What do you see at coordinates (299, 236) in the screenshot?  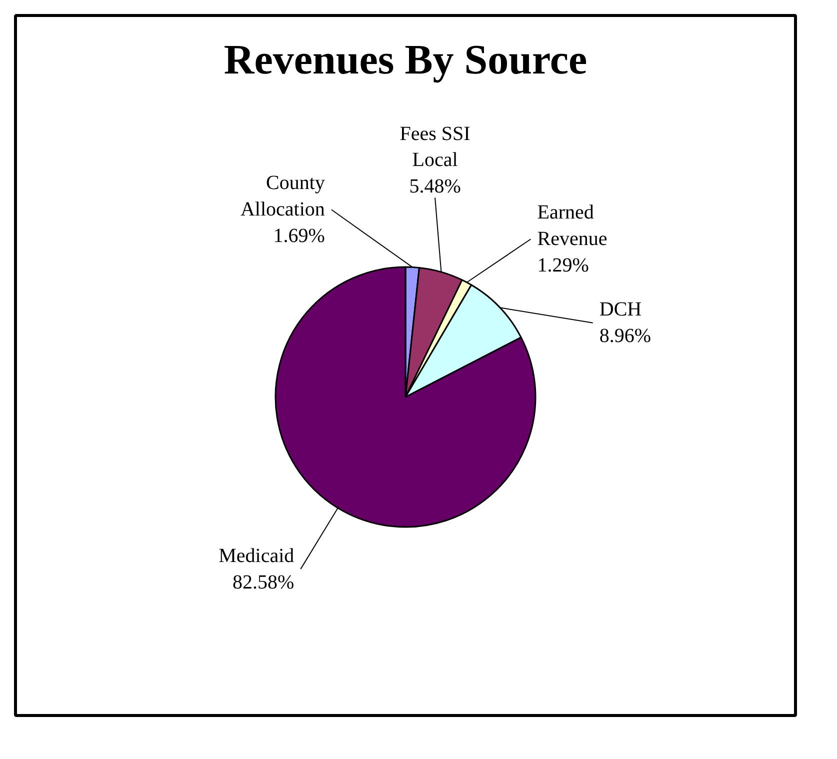 I see `data-label: 1.69%` at bounding box center [299, 236].